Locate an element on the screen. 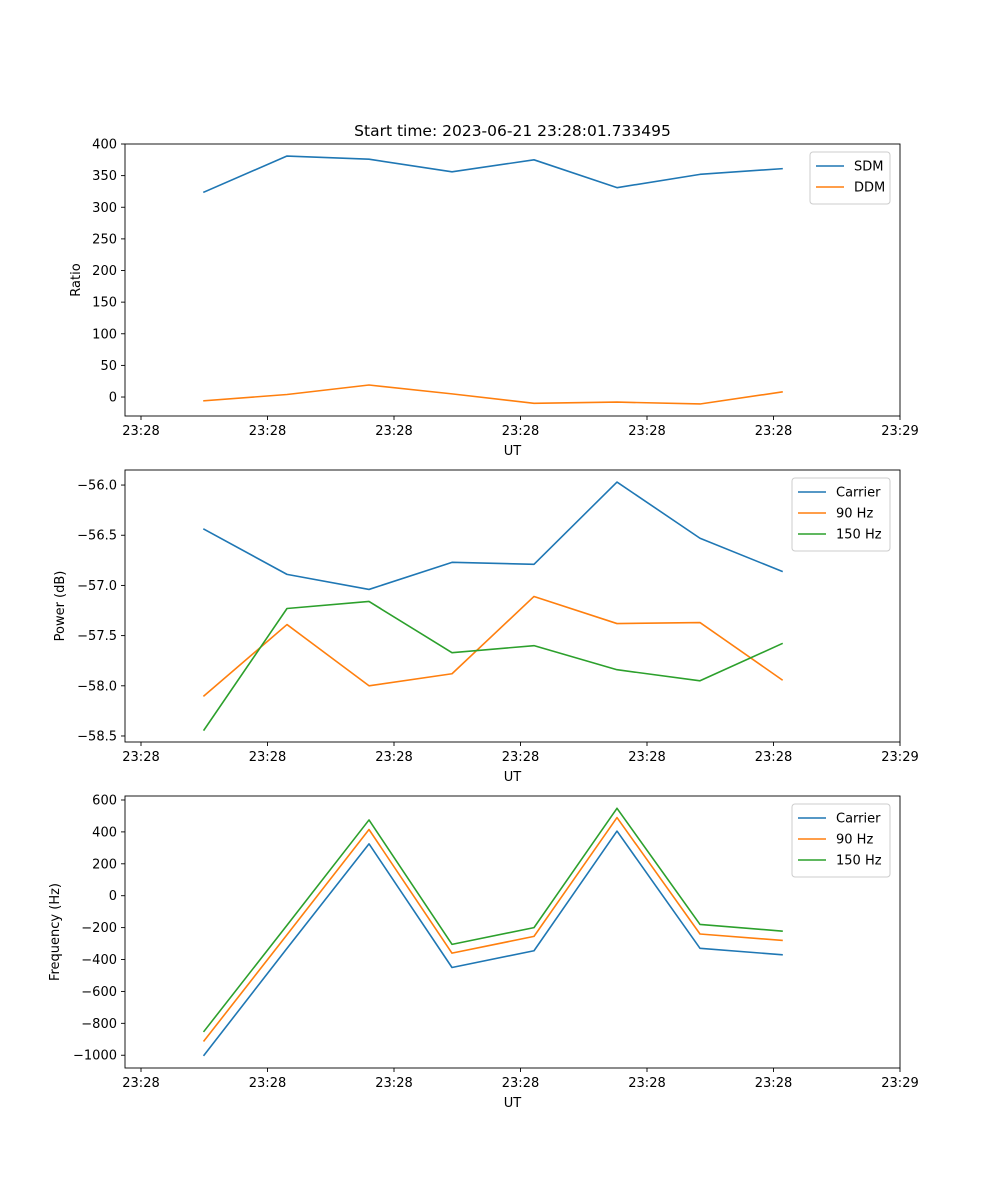 Image resolution: width=1000 pixels, height=1200 pixels. y-tick-label: −600 is located at coordinates (99, 992).